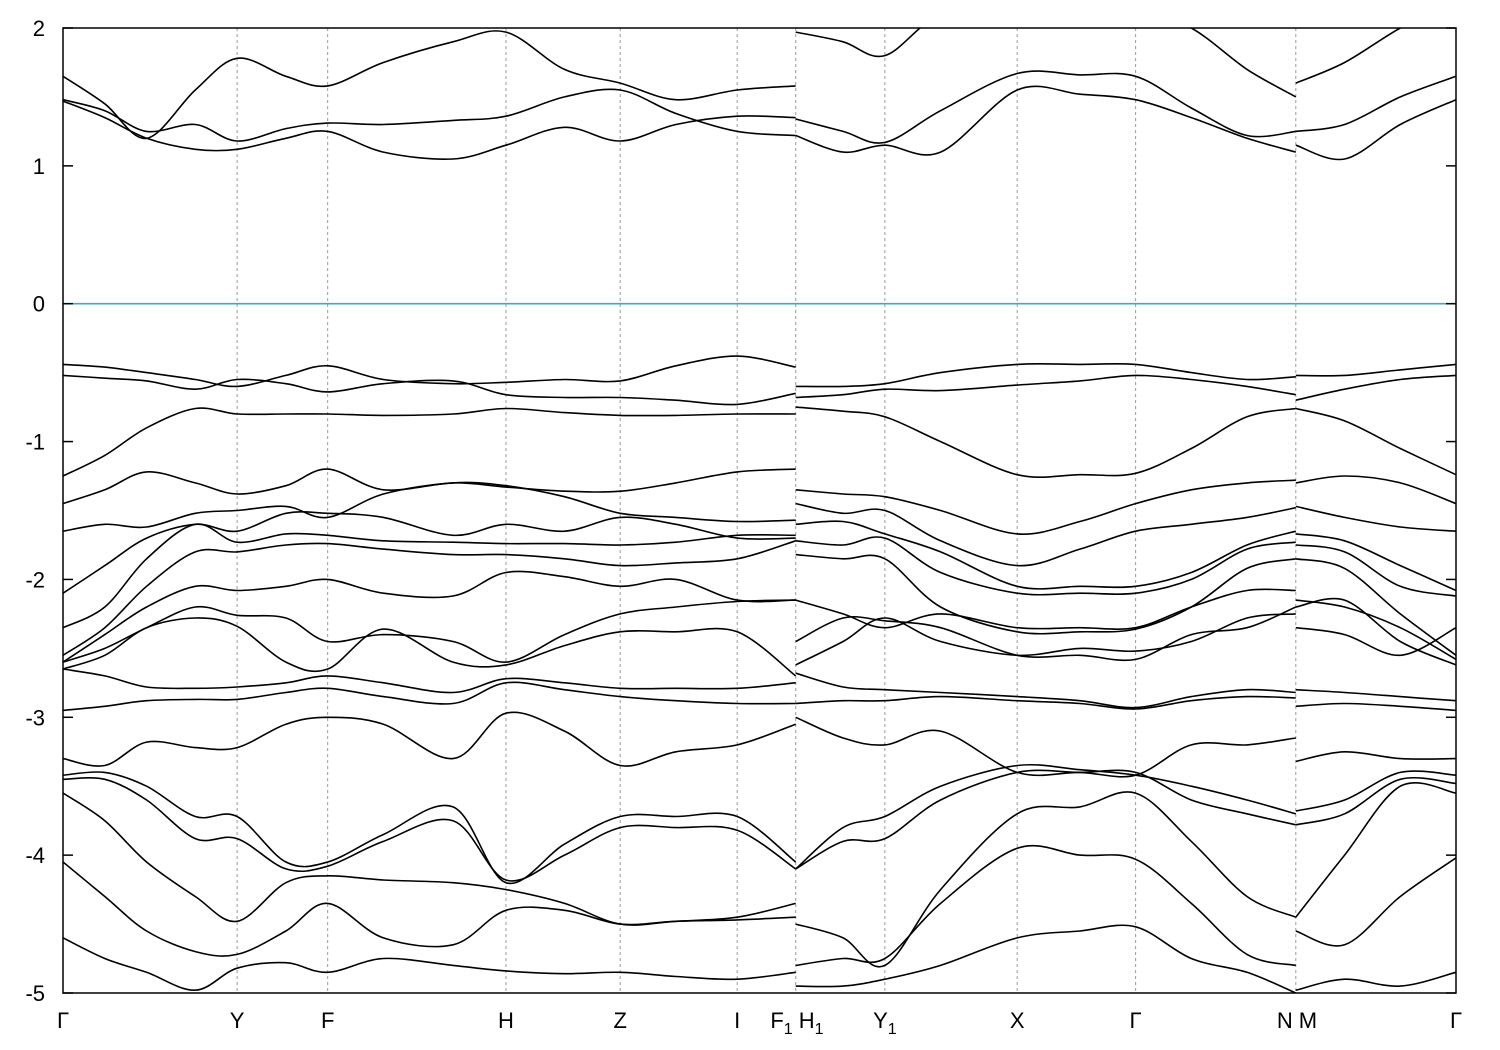  I want to click on y-tick-label: -5, so click(35, 993).